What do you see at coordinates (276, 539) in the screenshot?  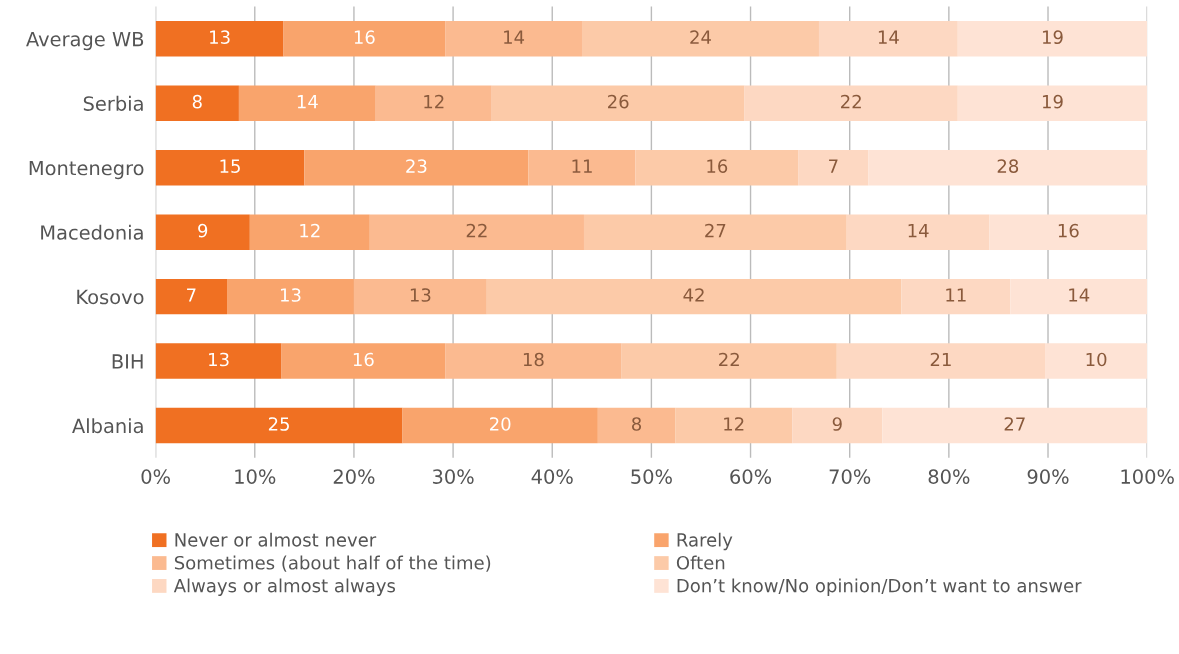 I see `legend-label: Never or almost never` at bounding box center [276, 539].